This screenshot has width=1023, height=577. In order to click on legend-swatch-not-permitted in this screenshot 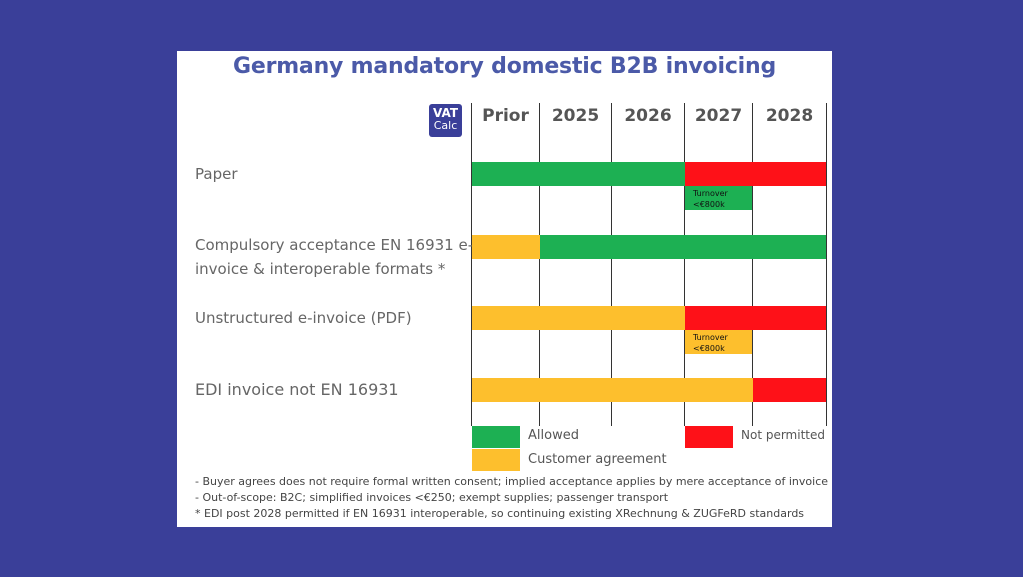, I will do `click(709, 437)`.